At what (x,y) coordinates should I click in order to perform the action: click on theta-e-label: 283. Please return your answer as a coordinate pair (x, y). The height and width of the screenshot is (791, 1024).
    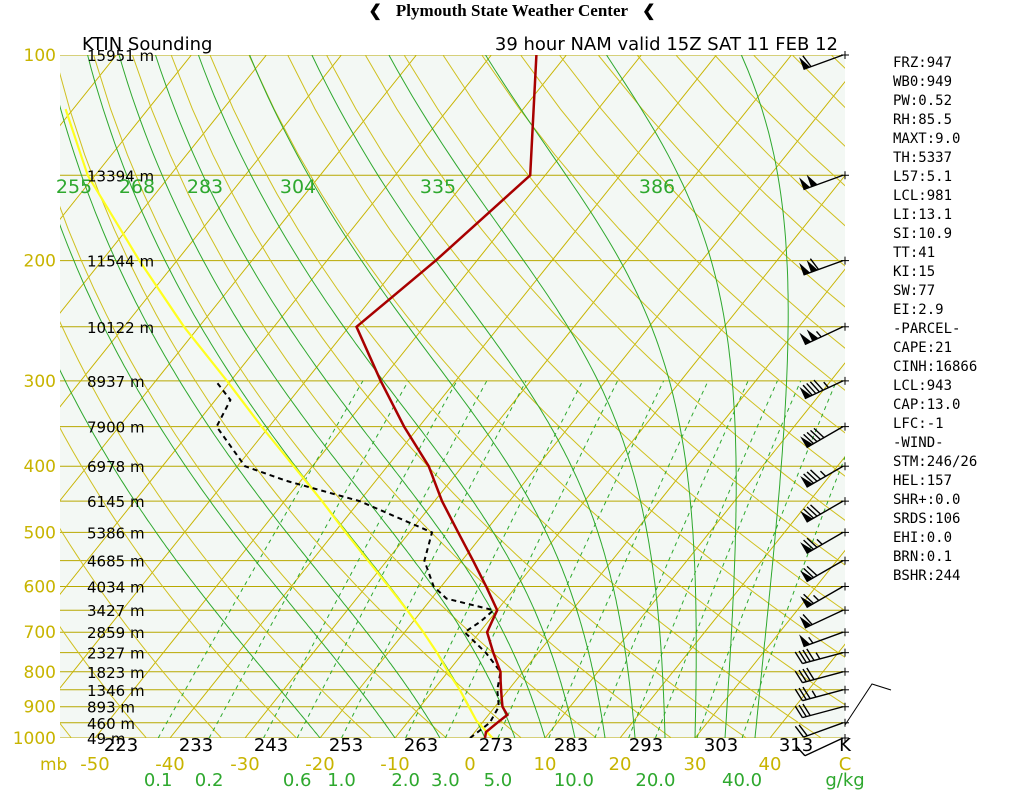
    Looking at the image, I should click on (205, 187).